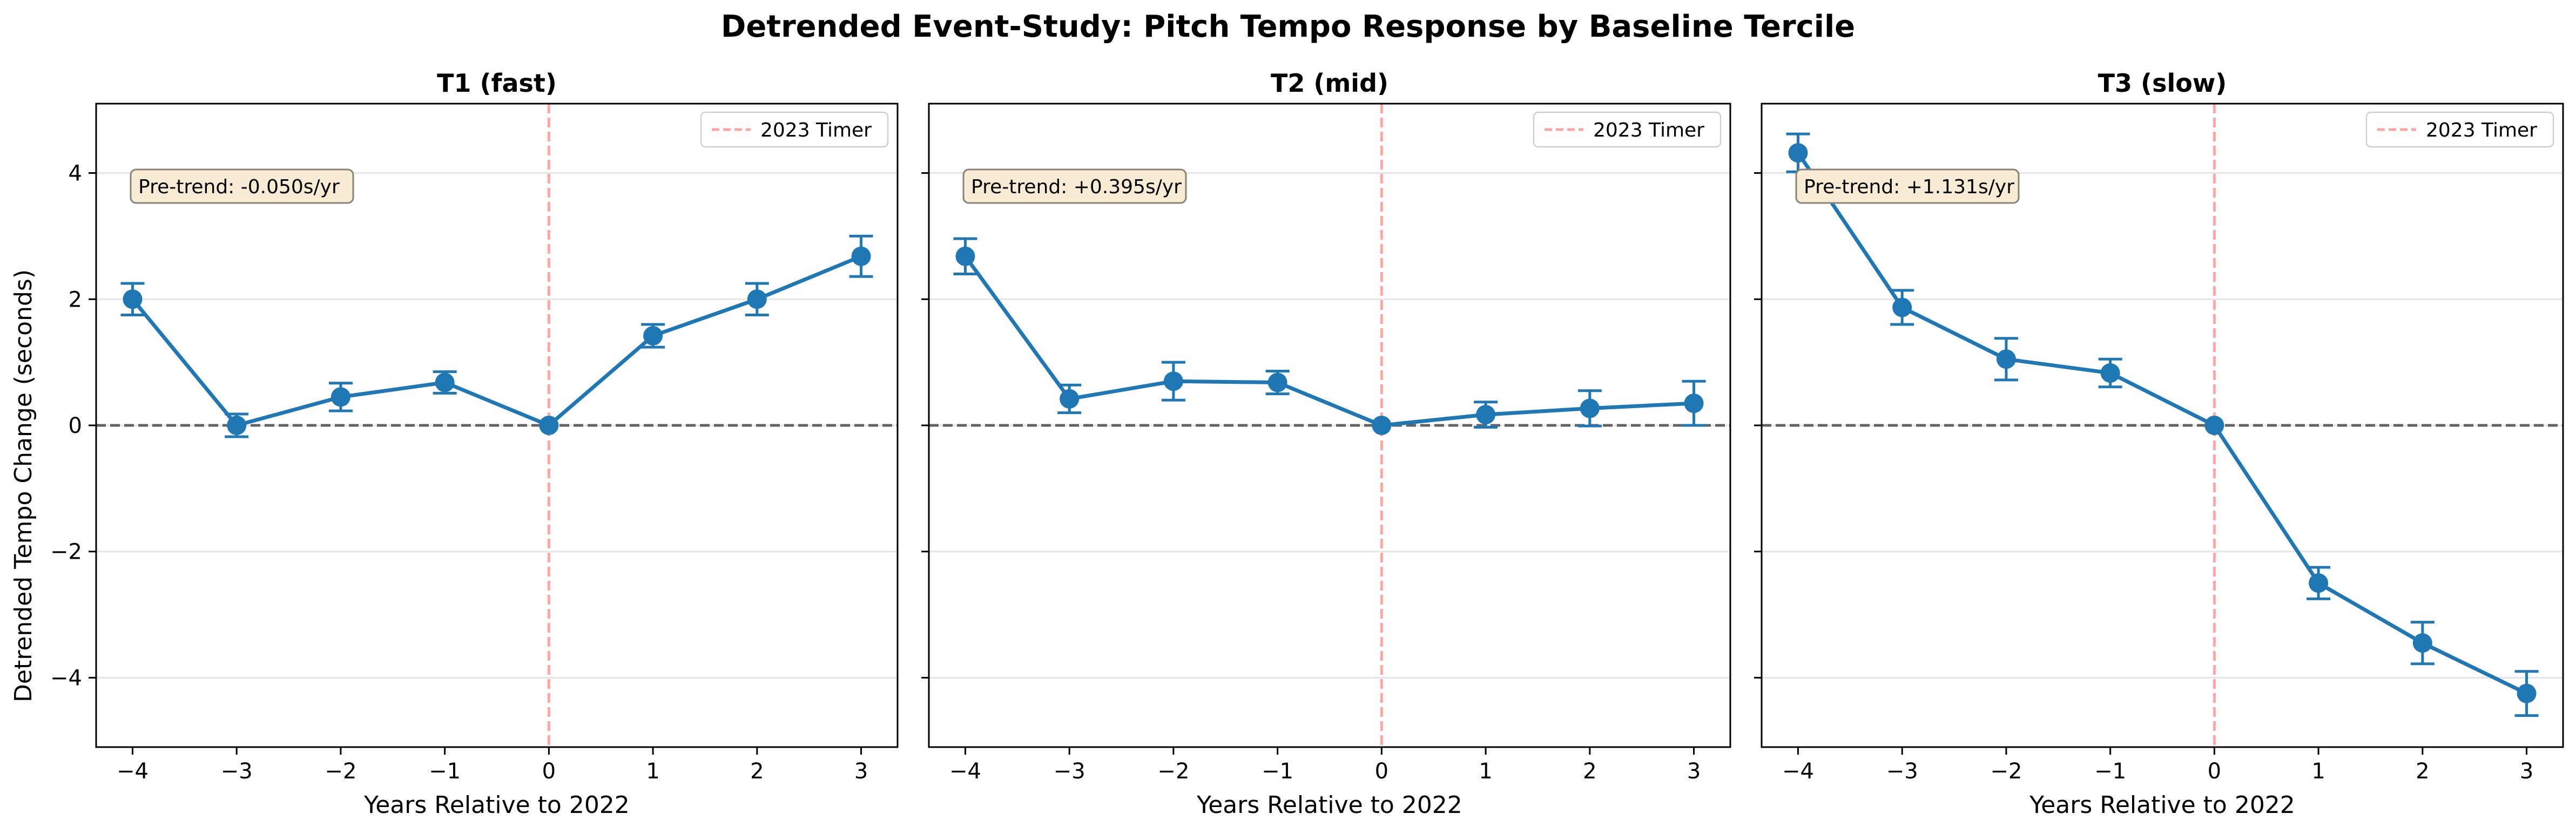 The height and width of the screenshot is (834, 2576). What do you see at coordinates (497, 83) in the screenshot?
I see `panel-title: T1 (fast)` at bounding box center [497, 83].